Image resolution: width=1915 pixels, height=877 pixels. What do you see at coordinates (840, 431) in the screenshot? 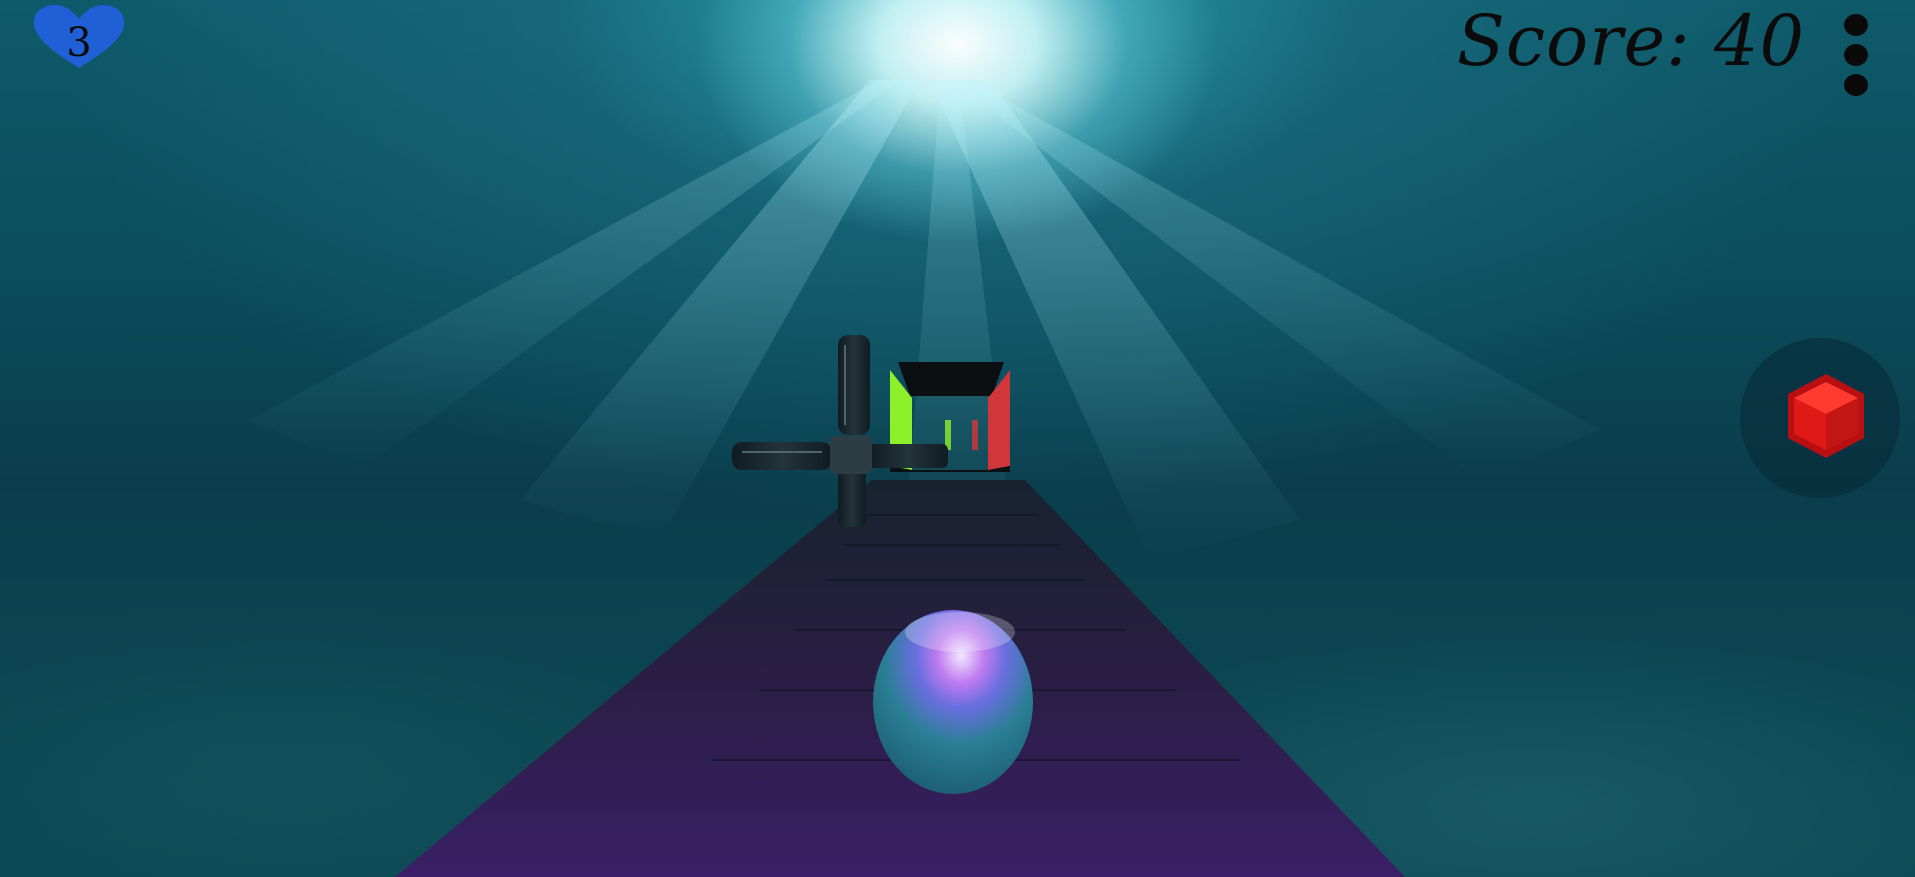
I see `cross-obstacle` at bounding box center [840, 431].